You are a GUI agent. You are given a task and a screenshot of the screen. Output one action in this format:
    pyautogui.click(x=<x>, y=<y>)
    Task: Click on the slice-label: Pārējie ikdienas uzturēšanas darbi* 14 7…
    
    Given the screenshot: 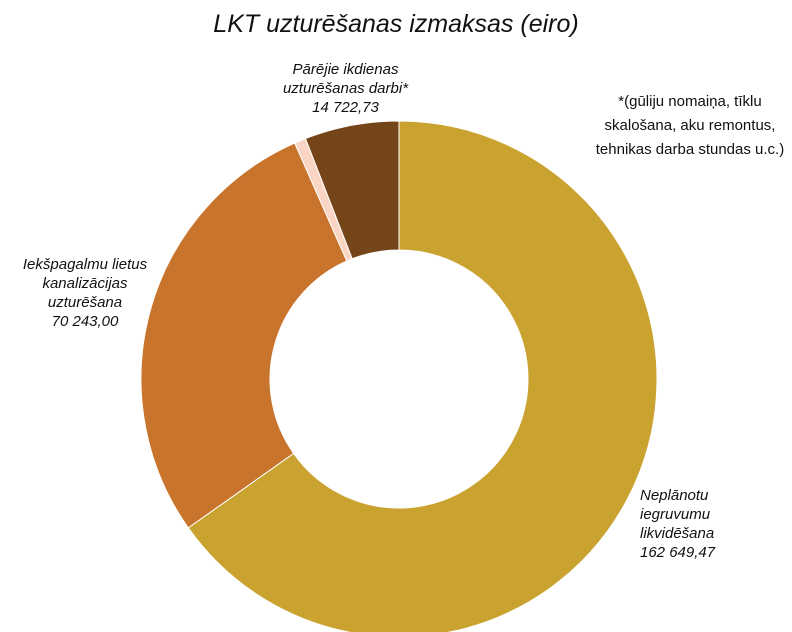 What is the action you would take?
    pyautogui.click(x=345, y=88)
    